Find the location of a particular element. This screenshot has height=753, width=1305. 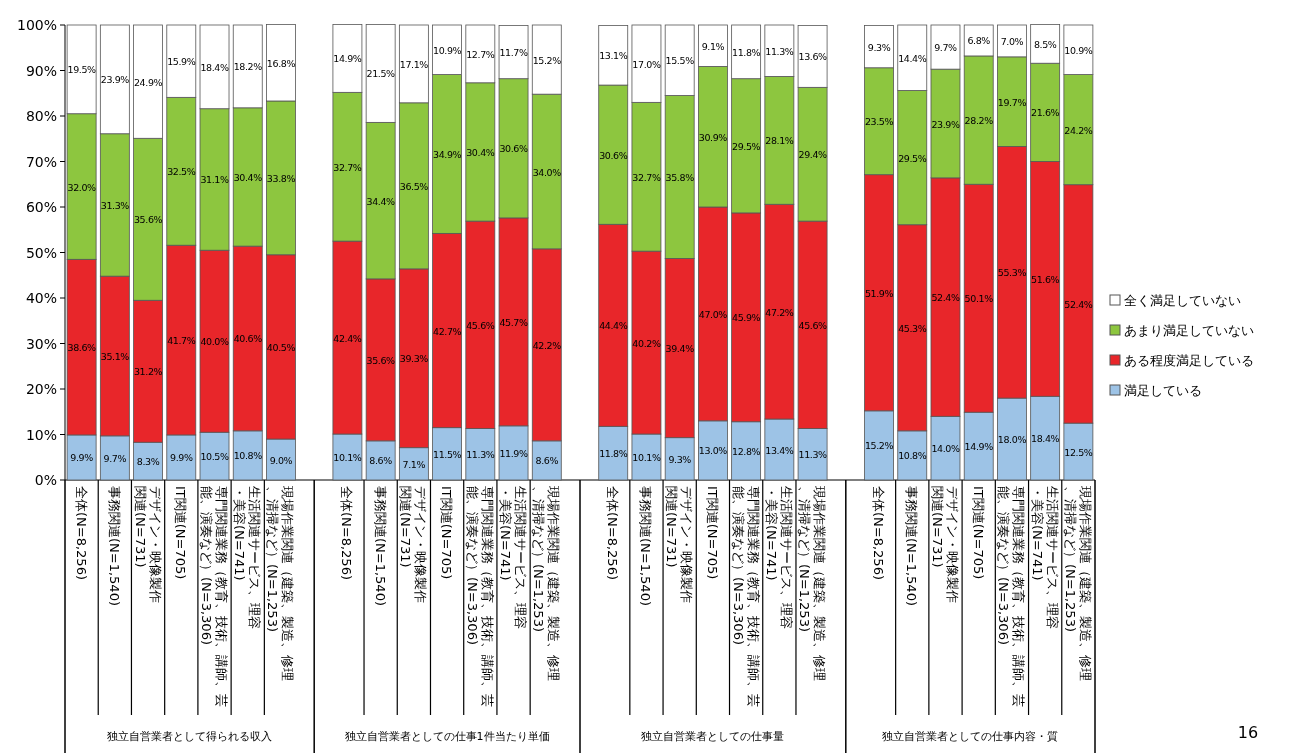

data-label: 31.3% is located at coordinates (115, 205).